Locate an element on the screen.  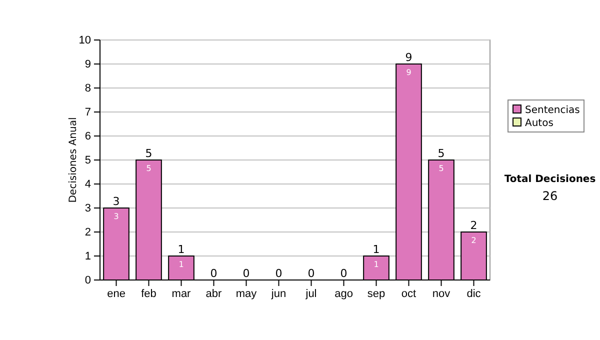
total-label: 2 is located at coordinates (474, 225).